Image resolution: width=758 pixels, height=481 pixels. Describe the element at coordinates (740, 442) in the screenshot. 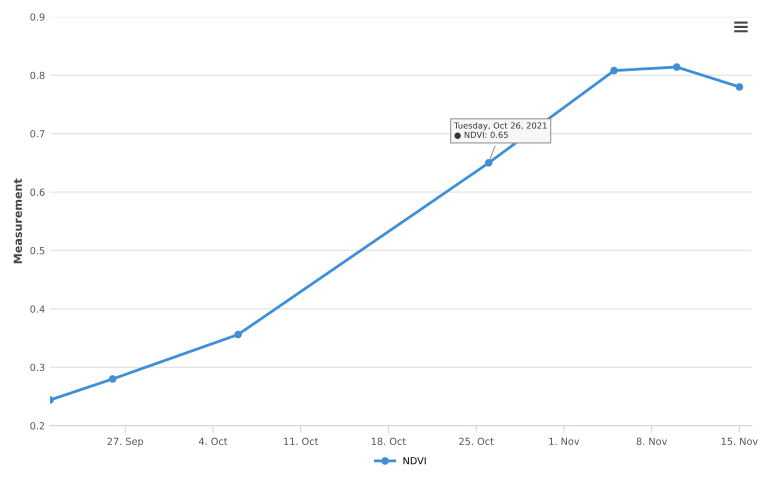

I see `x-tick-label: 15. Nov` at that location.